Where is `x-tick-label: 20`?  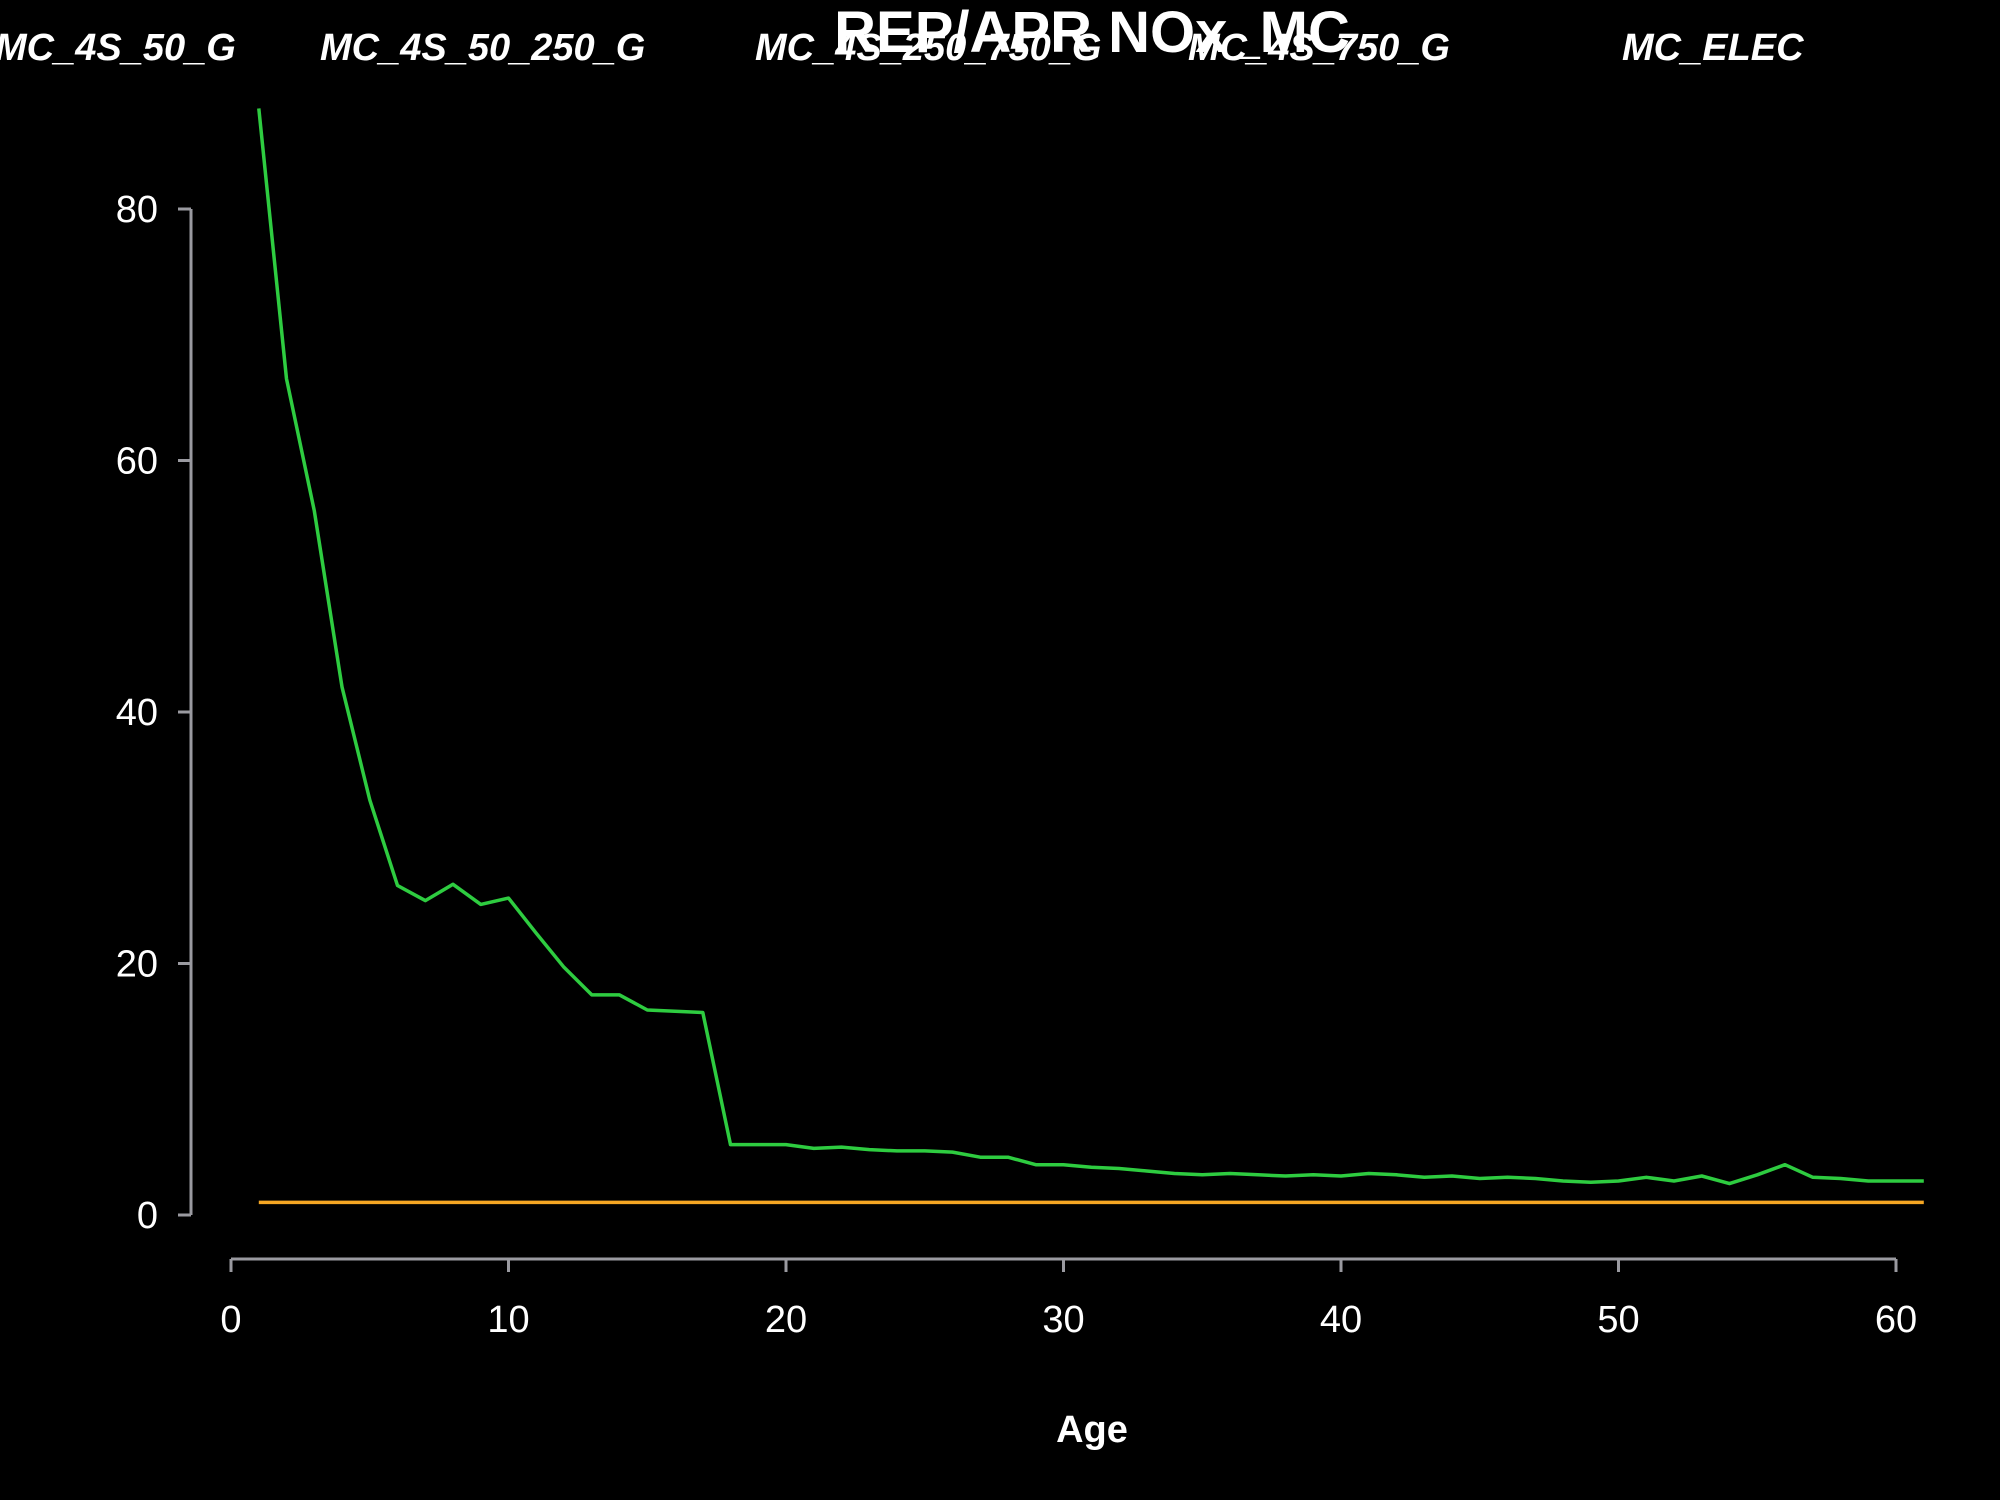
x-tick-label: 20 is located at coordinates (786, 1320).